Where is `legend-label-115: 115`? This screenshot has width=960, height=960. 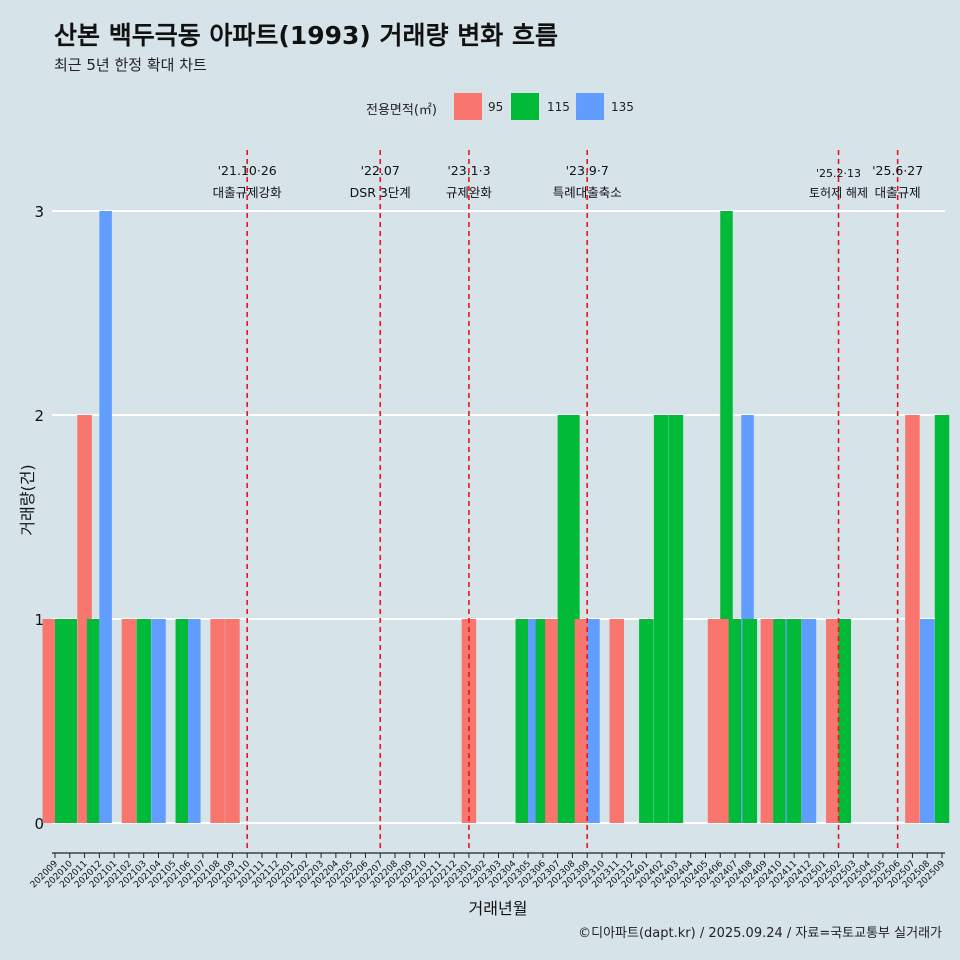
legend-label-115: 115 is located at coordinates (558, 107).